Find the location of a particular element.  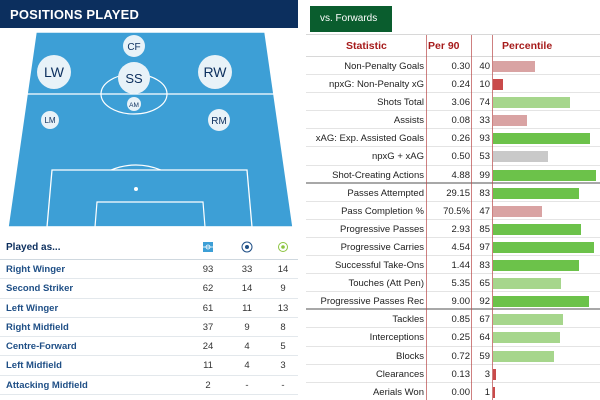

stat-percentile: 47 is located at coordinates (484, 211).